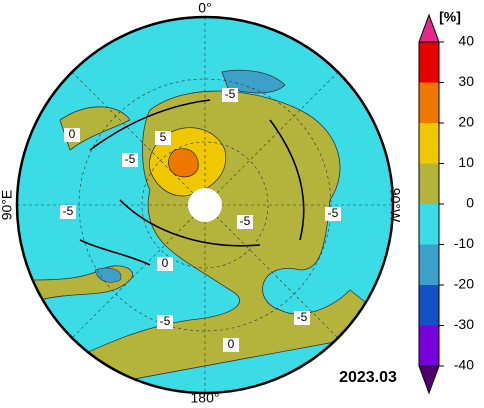 The width and height of the screenshot is (484, 408). What do you see at coordinates (466, 41) in the screenshot?
I see `colorbar-tick-label: 40` at bounding box center [466, 41].